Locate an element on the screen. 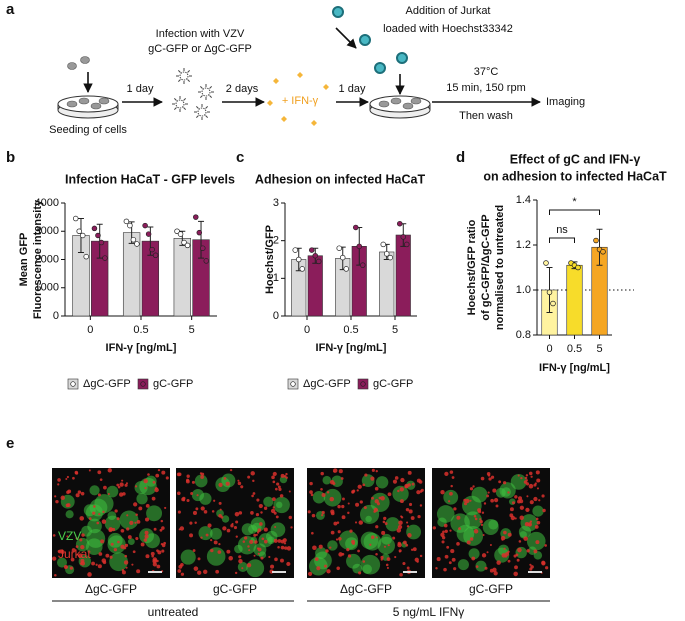 Image resolution: width=685 pixels, height=621 pixels. y-axis-label: Hoechst/GFP is located at coordinates (270, 259).